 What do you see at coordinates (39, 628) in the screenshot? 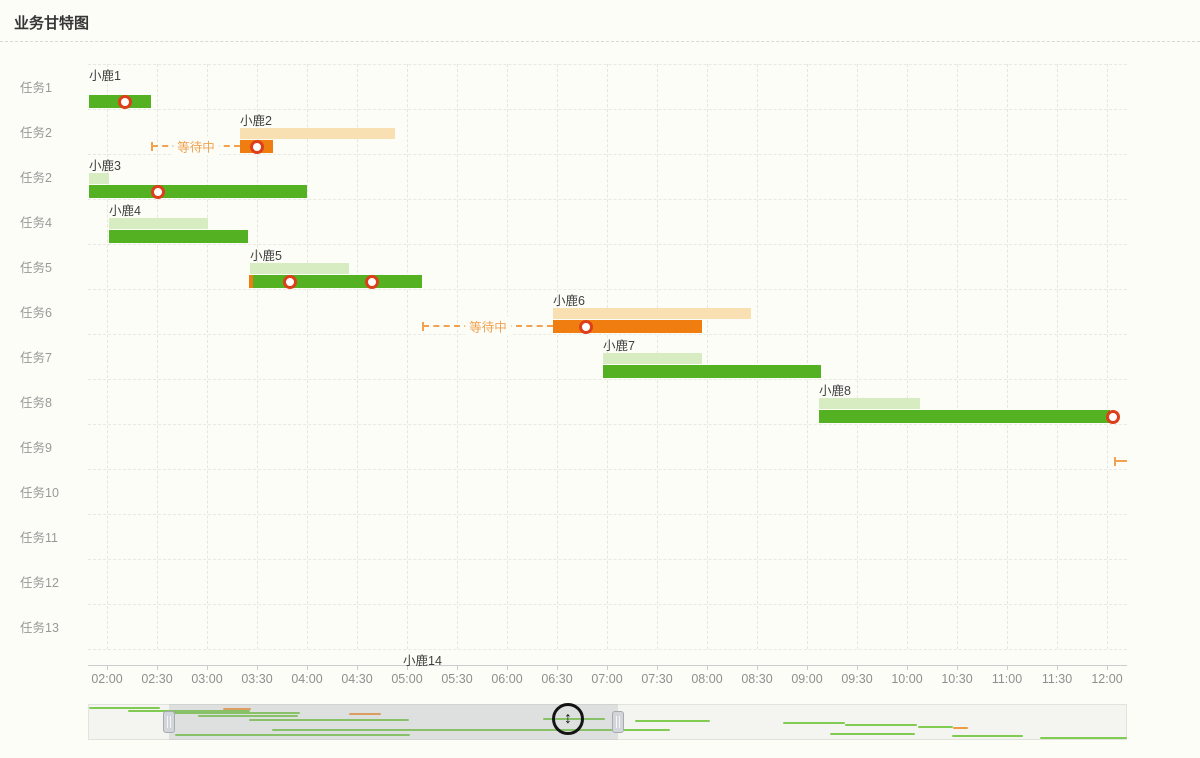
I see `y-axis-label: 任务13` at bounding box center [39, 628].